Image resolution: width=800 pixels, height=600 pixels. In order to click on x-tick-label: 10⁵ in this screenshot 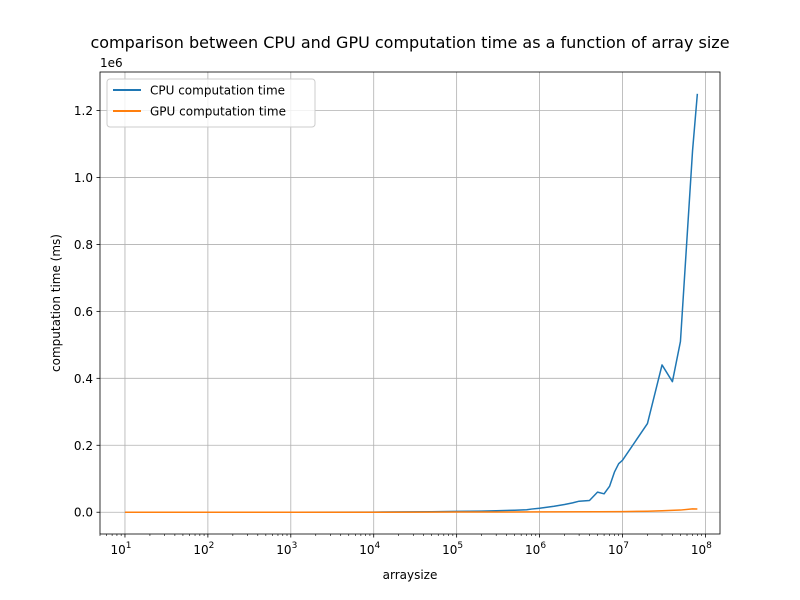, I will do `click(452, 549)`.